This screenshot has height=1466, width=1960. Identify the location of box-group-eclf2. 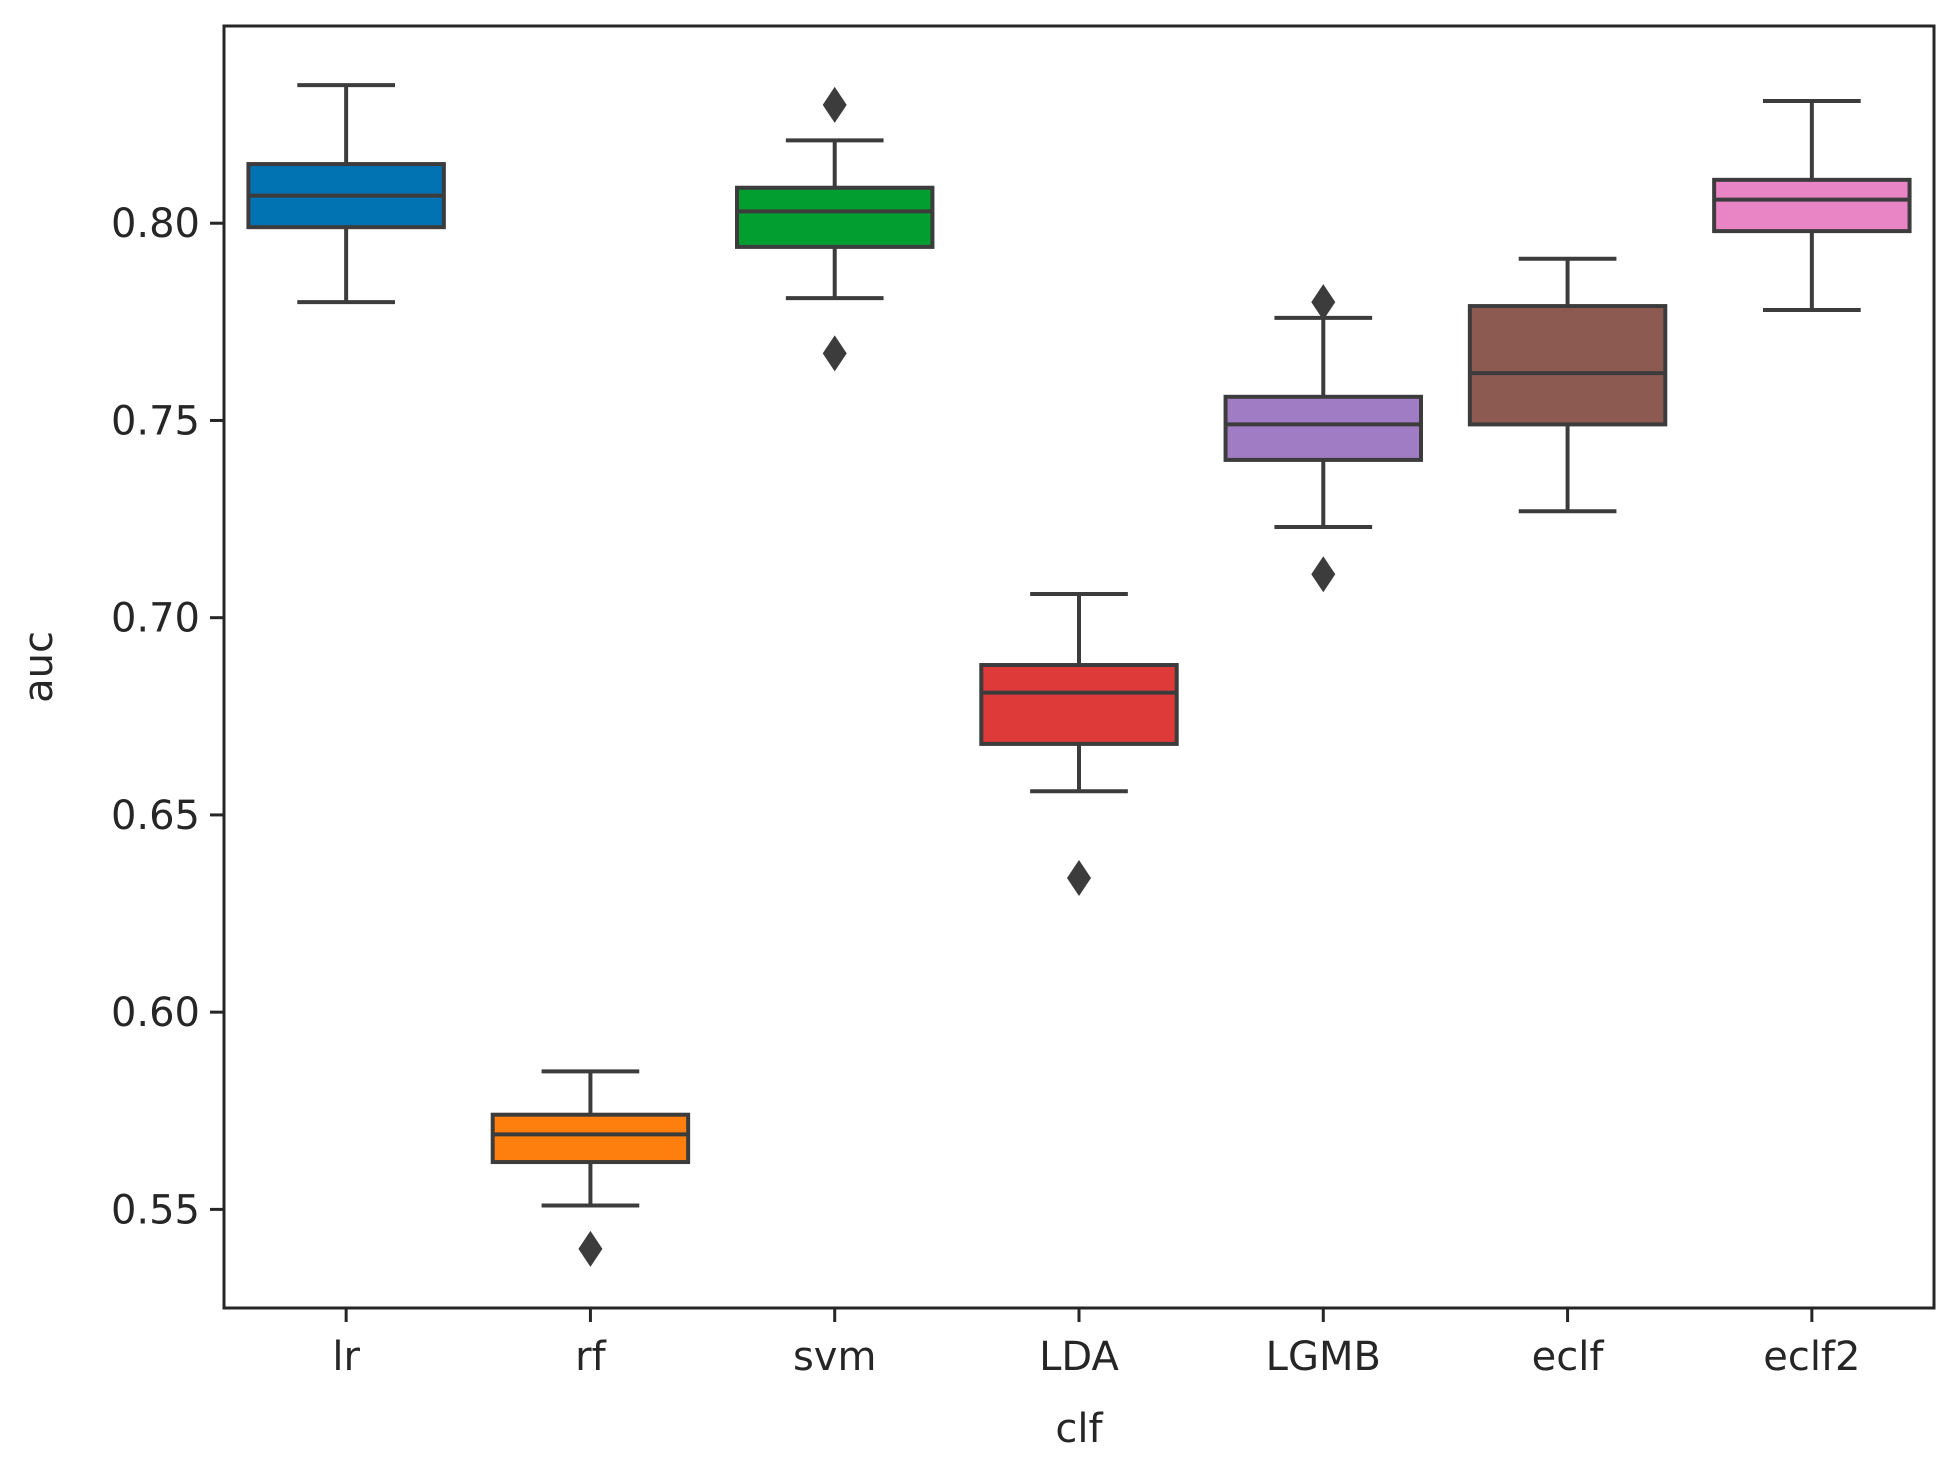
(1812, 205).